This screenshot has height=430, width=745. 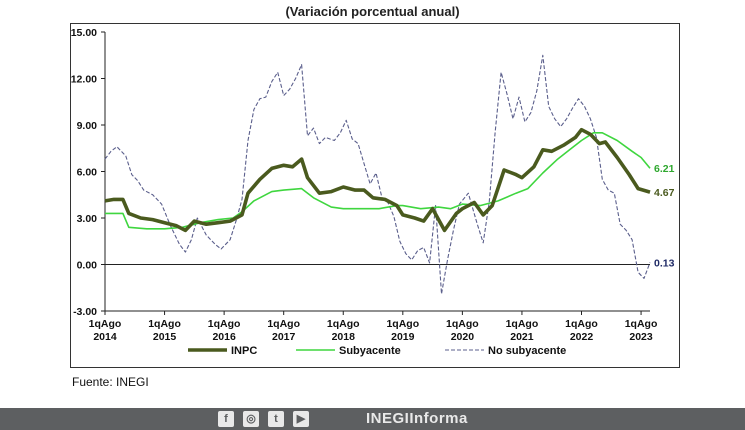 I want to click on source-note: Fuente: INEGI, so click(x=110, y=382).